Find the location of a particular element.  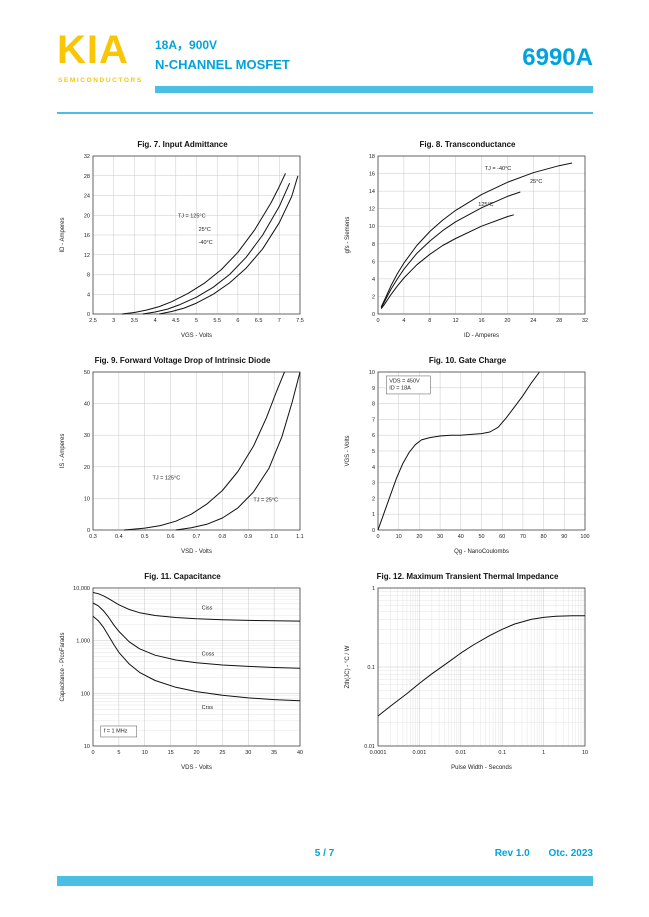

annotation-text: Ciss is located at coordinates (207, 609).